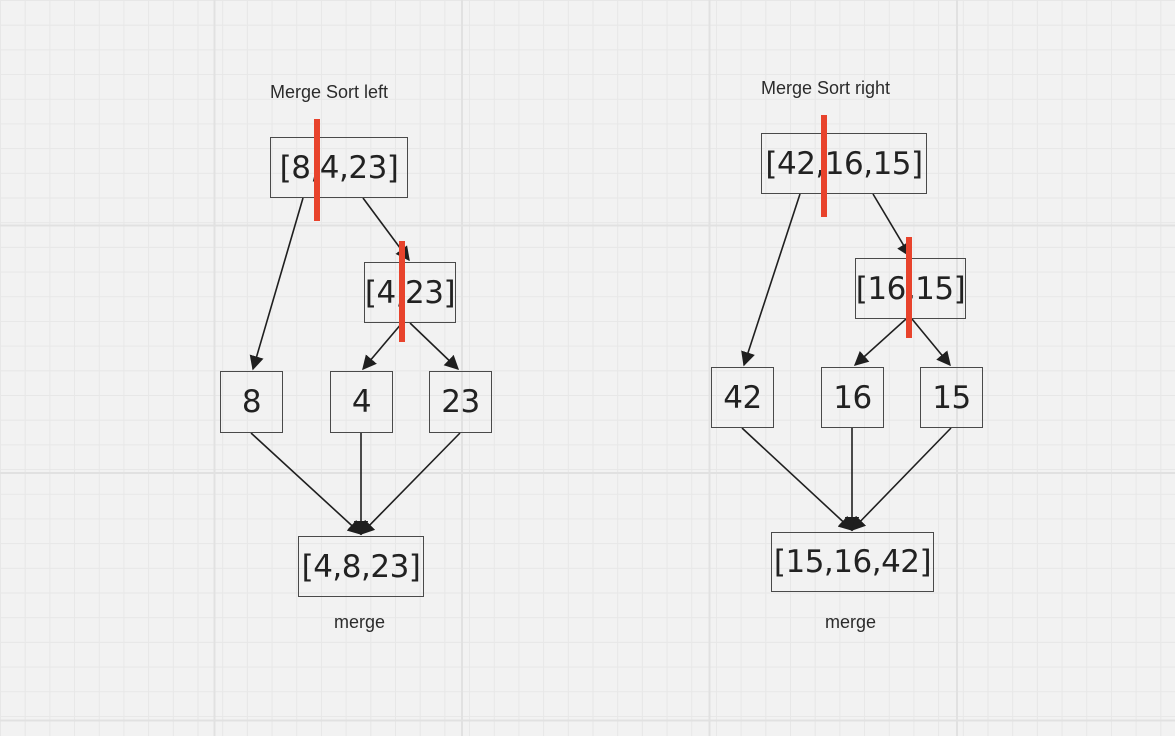 Image resolution: width=1175 pixels, height=736 pixels. Describe the element at coordinates (851, 622) in the screenshot. I see `right-merge-label: merge` at that location.